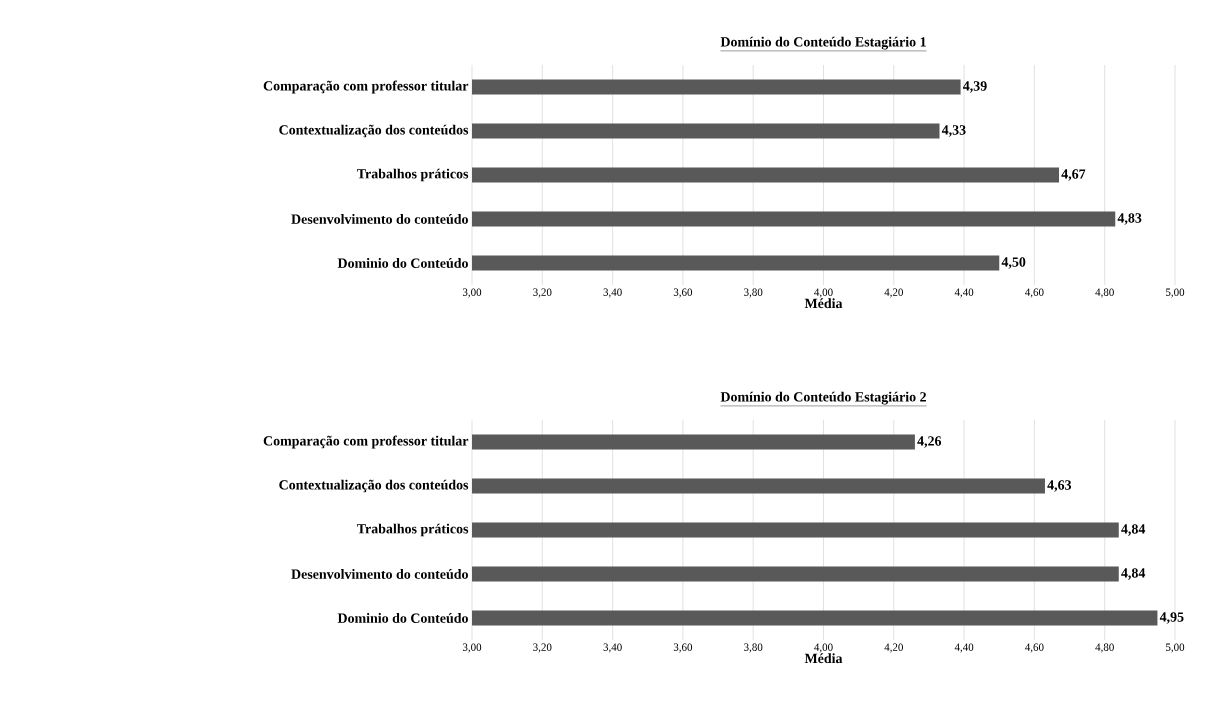  What do you see at coordinates (823, 398) in the screenshot?
I see `chart-title: Domínio do Conteúdo Estagiário 2` at bounding box center [823, 398].